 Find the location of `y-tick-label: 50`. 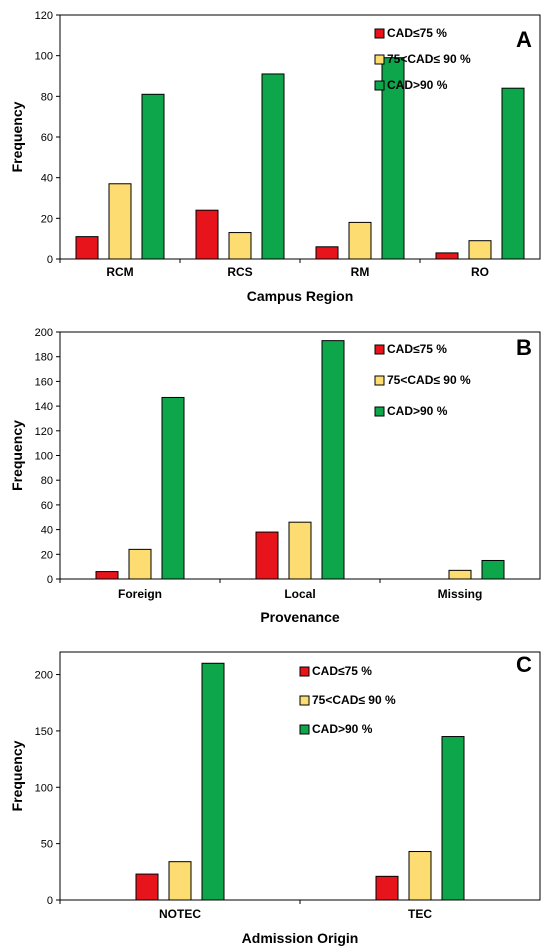

y-tick-label: 50 is located at coordinates (47, 845).